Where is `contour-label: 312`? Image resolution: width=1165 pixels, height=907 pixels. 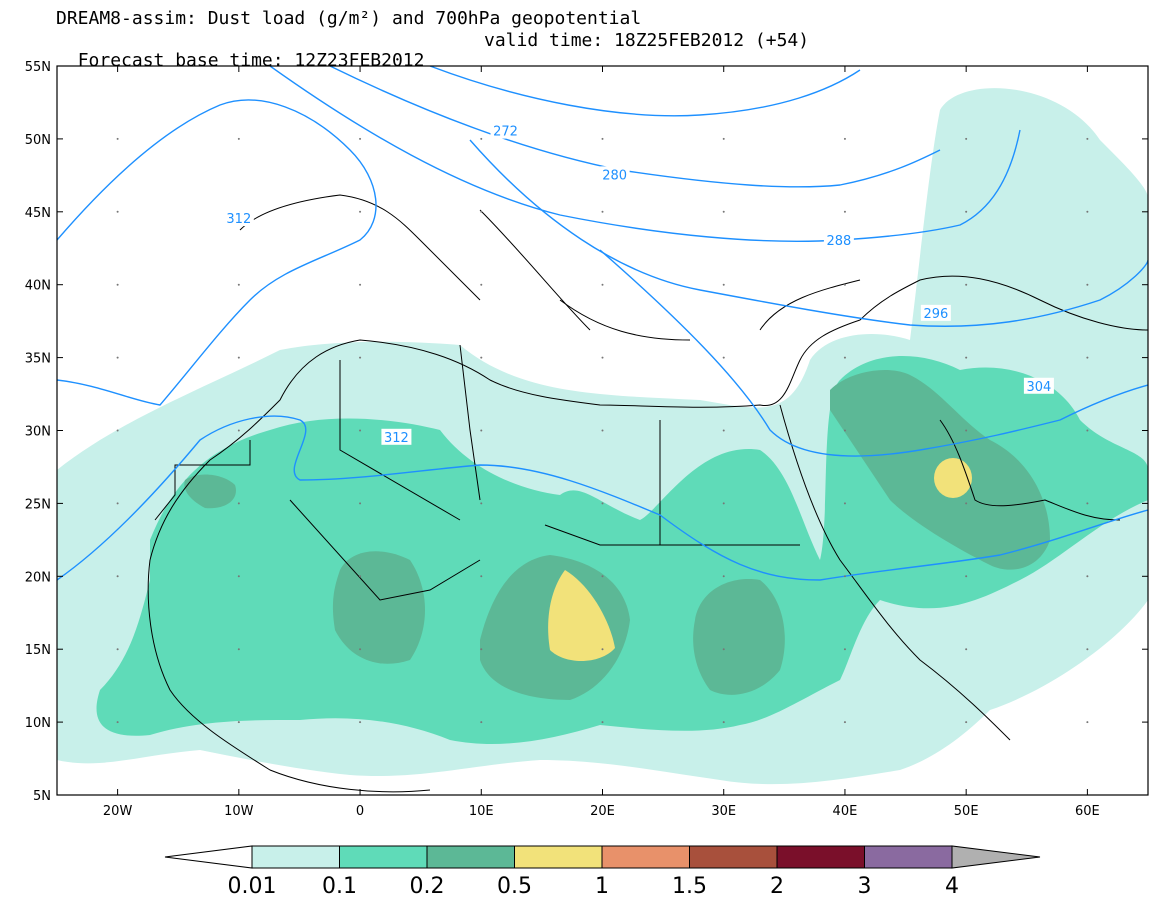
contour-label: 312 is located at coordinates (396, 438).